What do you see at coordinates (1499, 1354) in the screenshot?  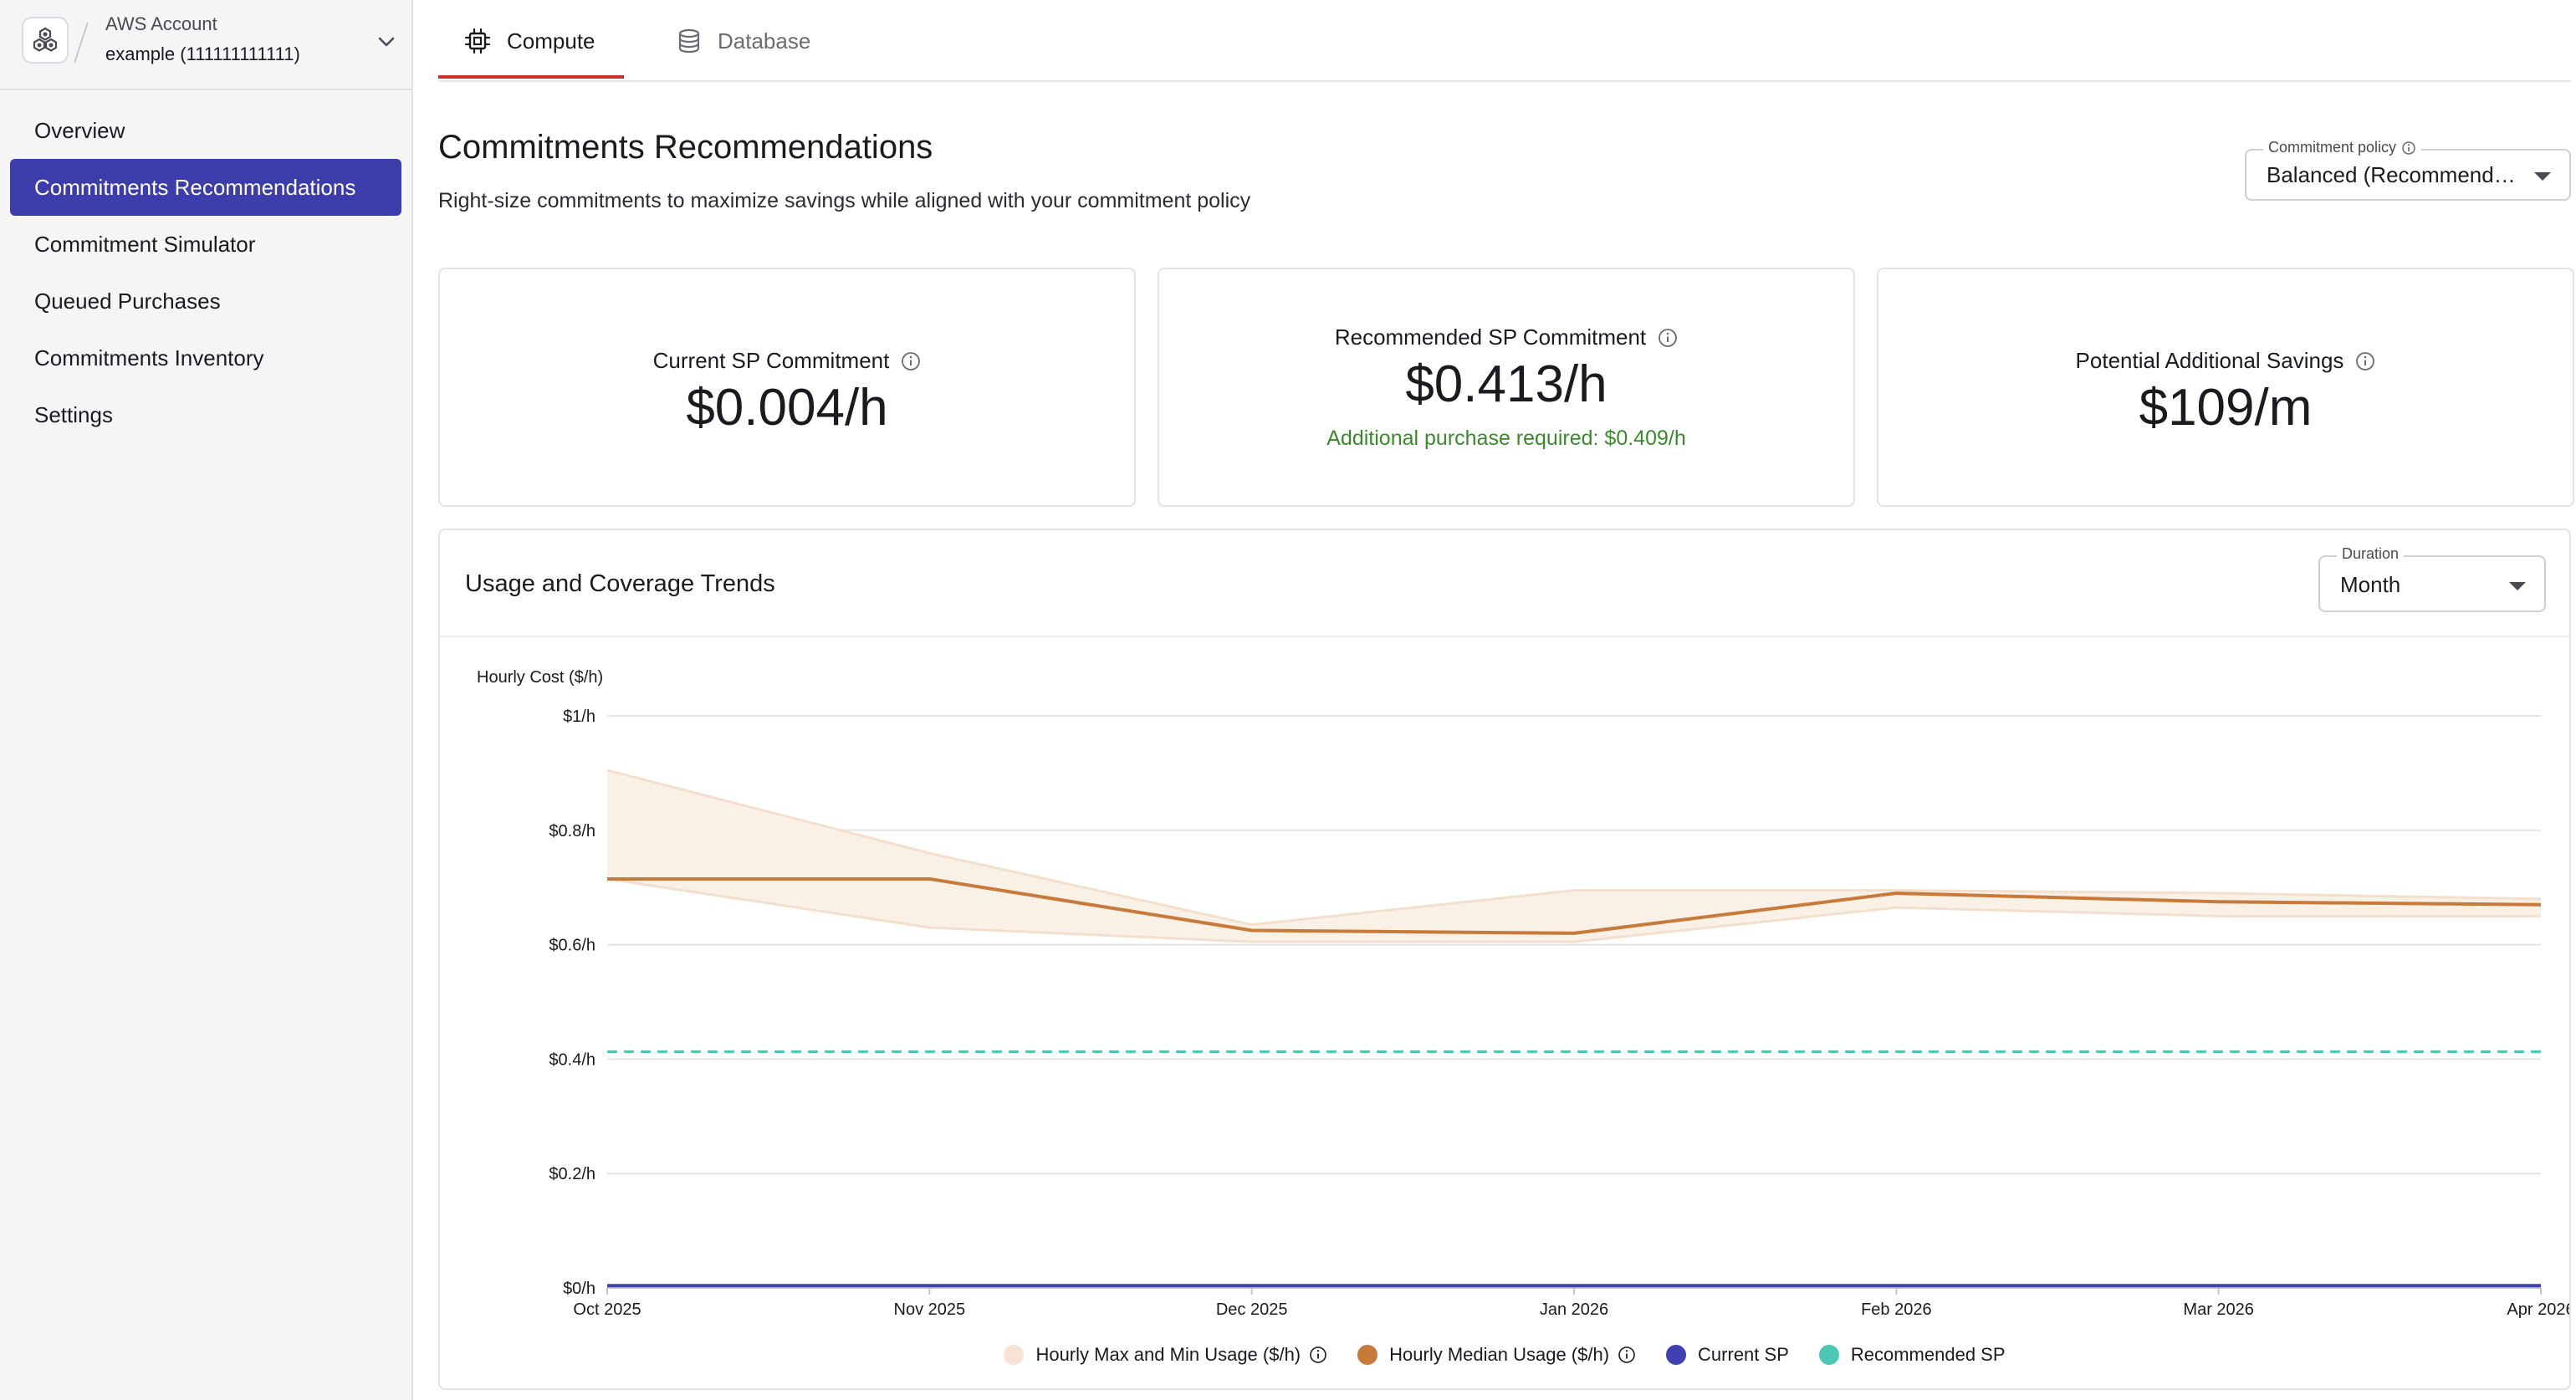 I see `legend-label: Hourly Median Usage ($/h)` at bounding box center [1499, 1354].